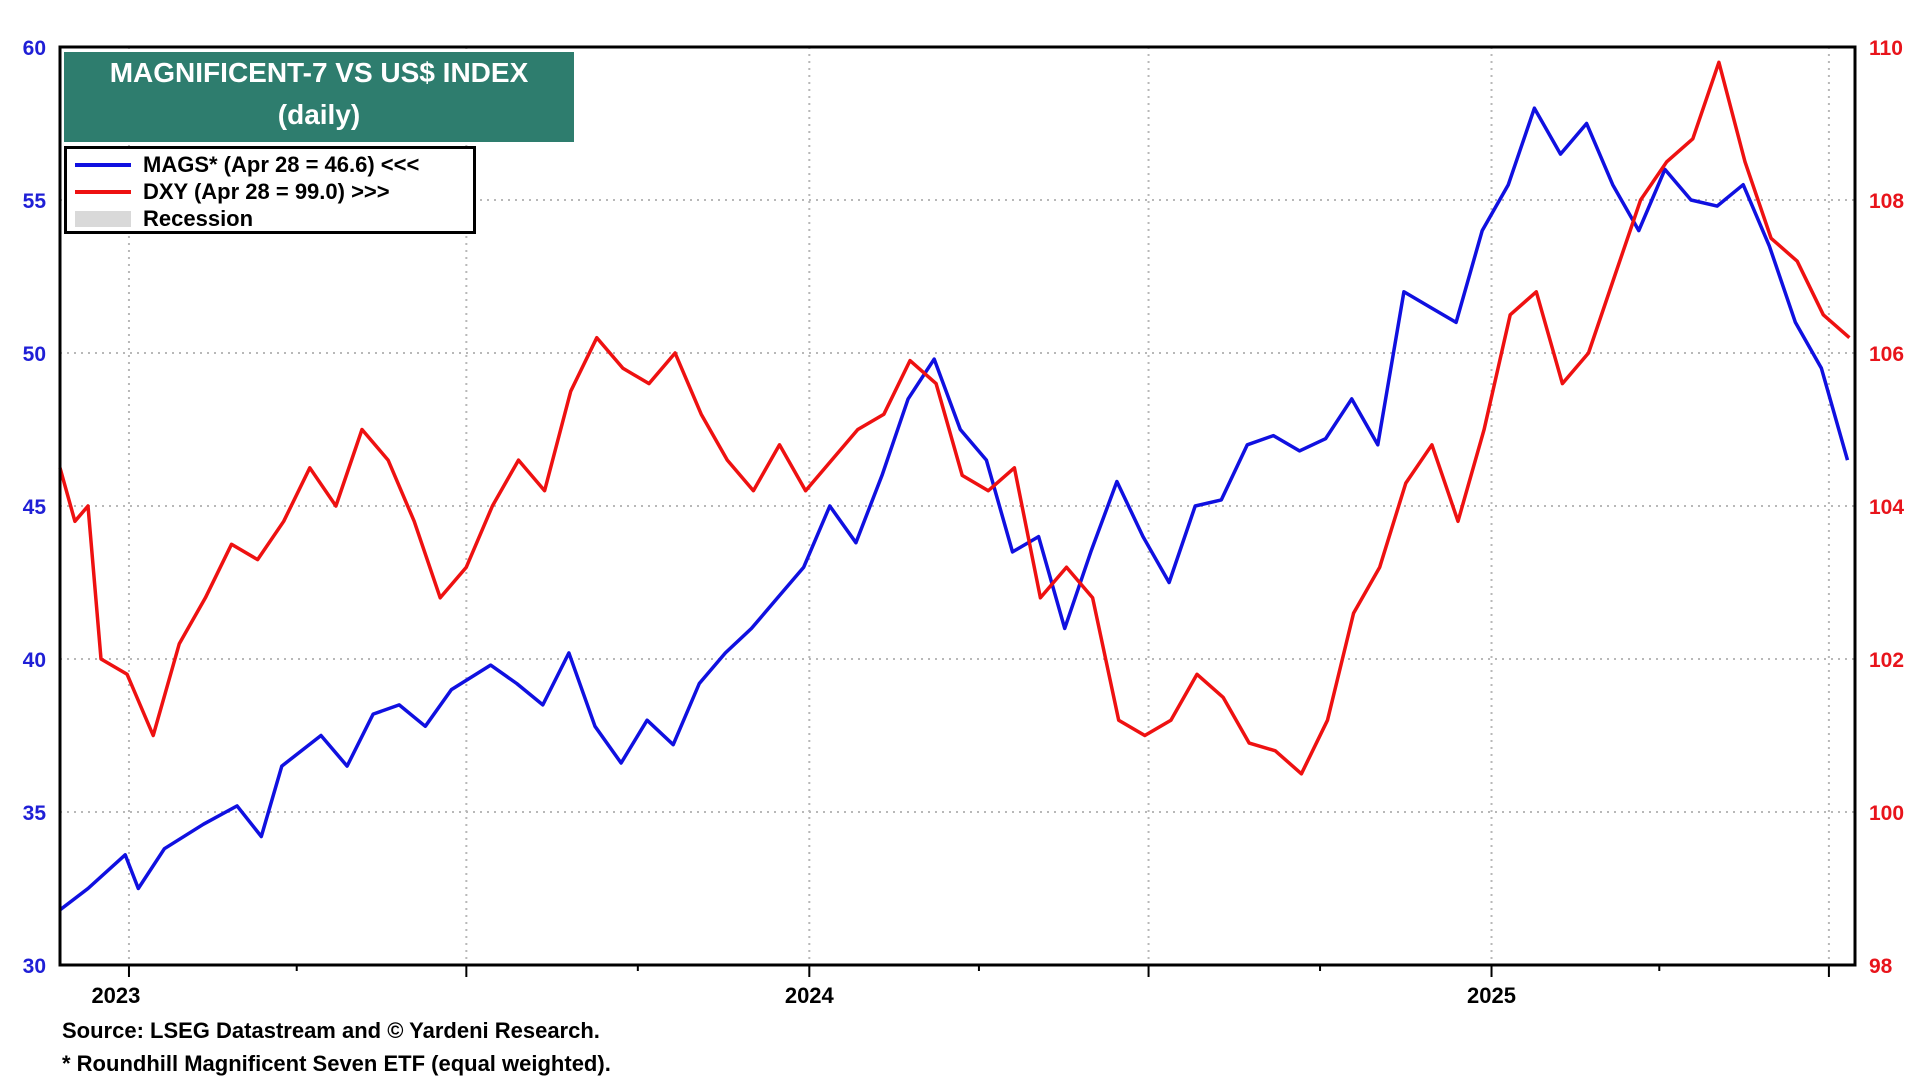 Image resolution: width=1920 pixels, height=1080 pixels. Describe the element at coordinates (34, 354) in the screenshot. I see `left-tick-label: 50` at that location.